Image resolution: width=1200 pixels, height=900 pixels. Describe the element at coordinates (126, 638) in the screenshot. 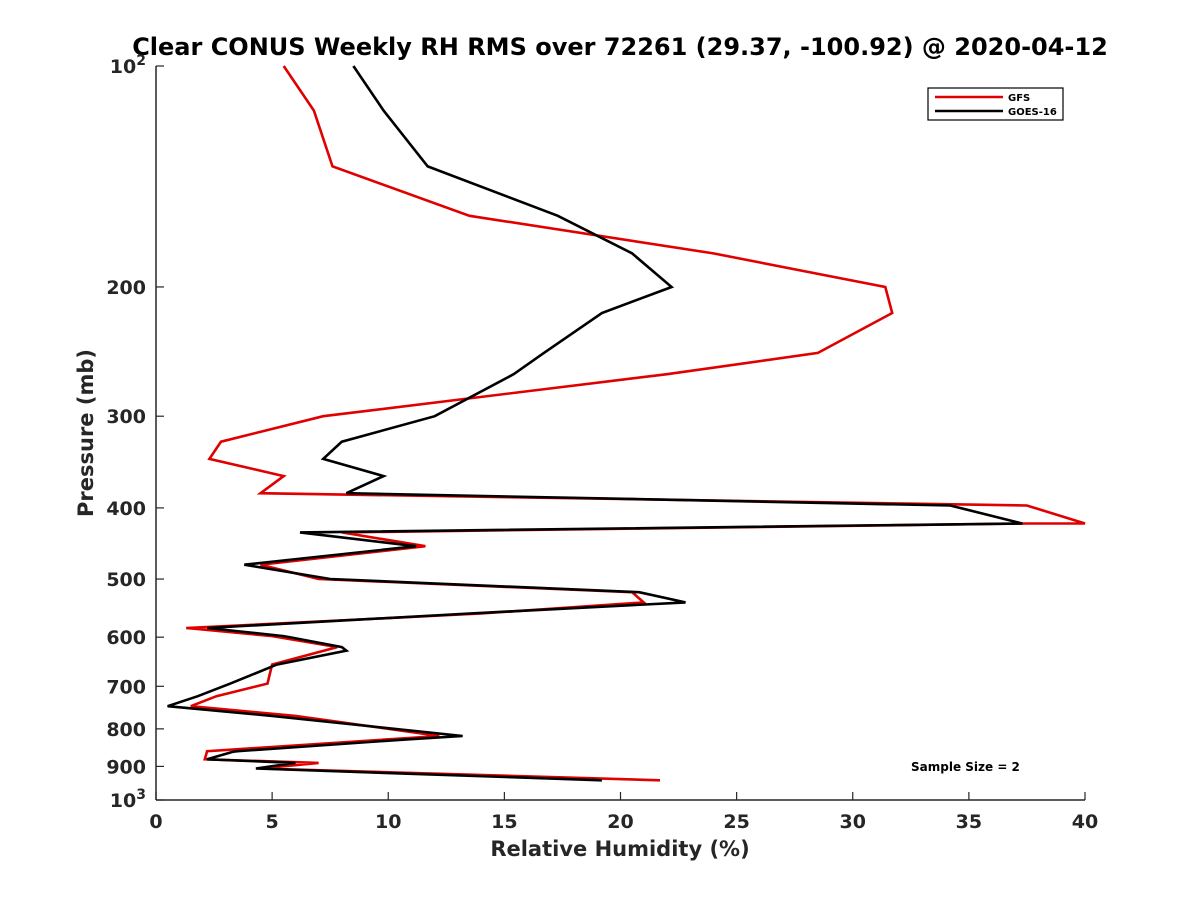

I see `y-tick-label: 600` at that location.